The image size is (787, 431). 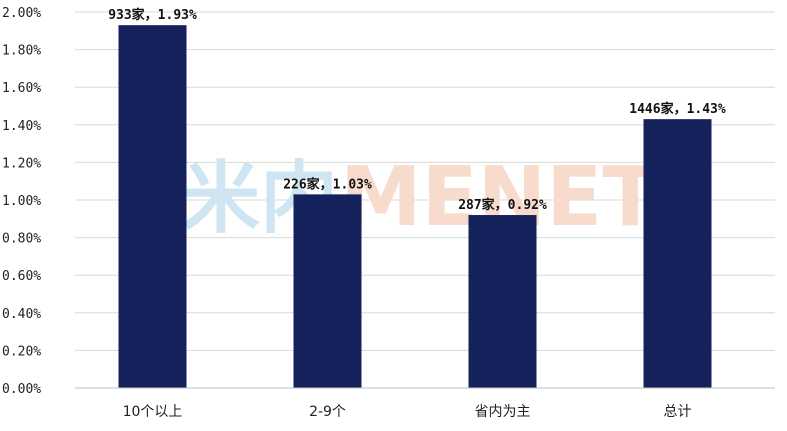 What do you see at coordinates (21, 351) in the screenshot?
I see `y-tick-label: 0.20%` at bounding box center [21, 351].